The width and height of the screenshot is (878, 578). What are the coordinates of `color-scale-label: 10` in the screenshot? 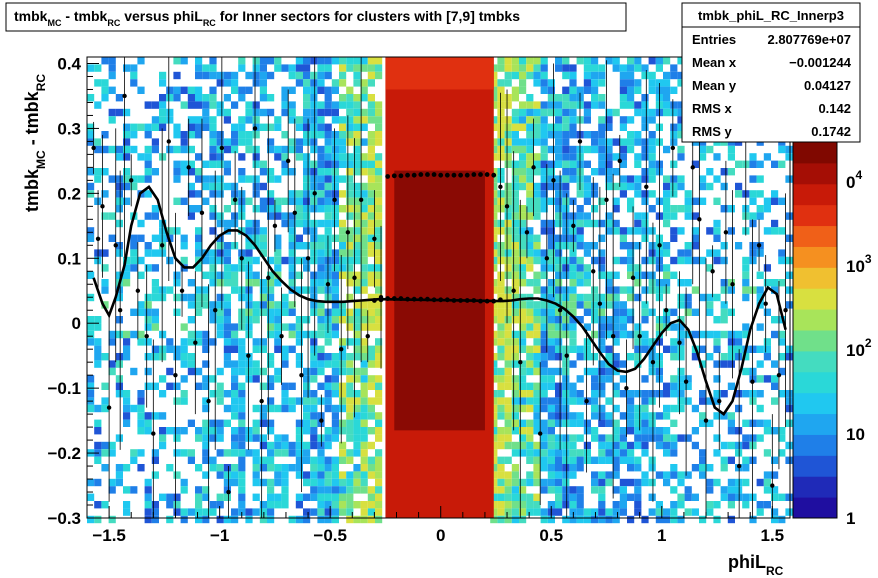 It's located at (855, 434).